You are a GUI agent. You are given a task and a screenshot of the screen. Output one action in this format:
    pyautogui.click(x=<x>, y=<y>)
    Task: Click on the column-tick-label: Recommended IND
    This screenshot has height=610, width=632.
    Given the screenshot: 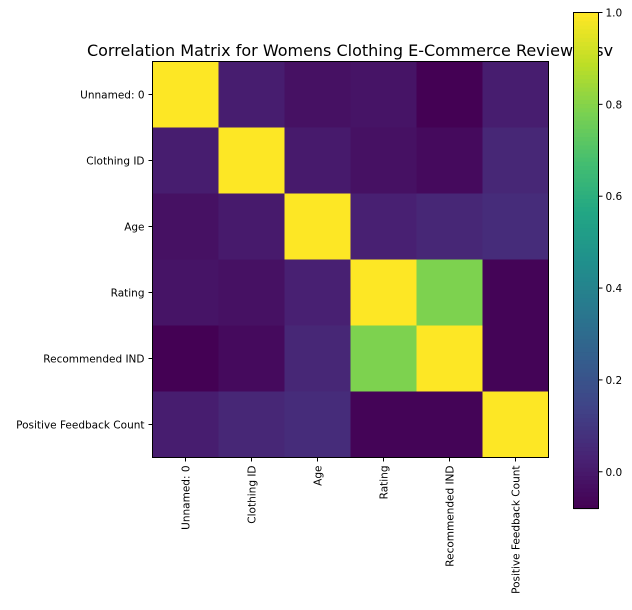 What is the action you would take?
    pyautogui.click(x=451, y=516)
    